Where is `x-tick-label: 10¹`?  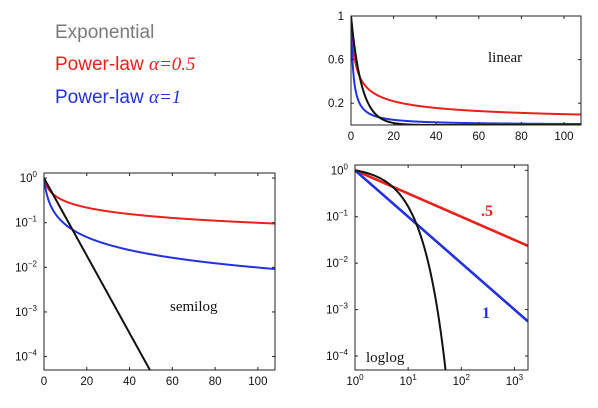
x-tick-label: 10¹ is located at coordinates (409, 380).